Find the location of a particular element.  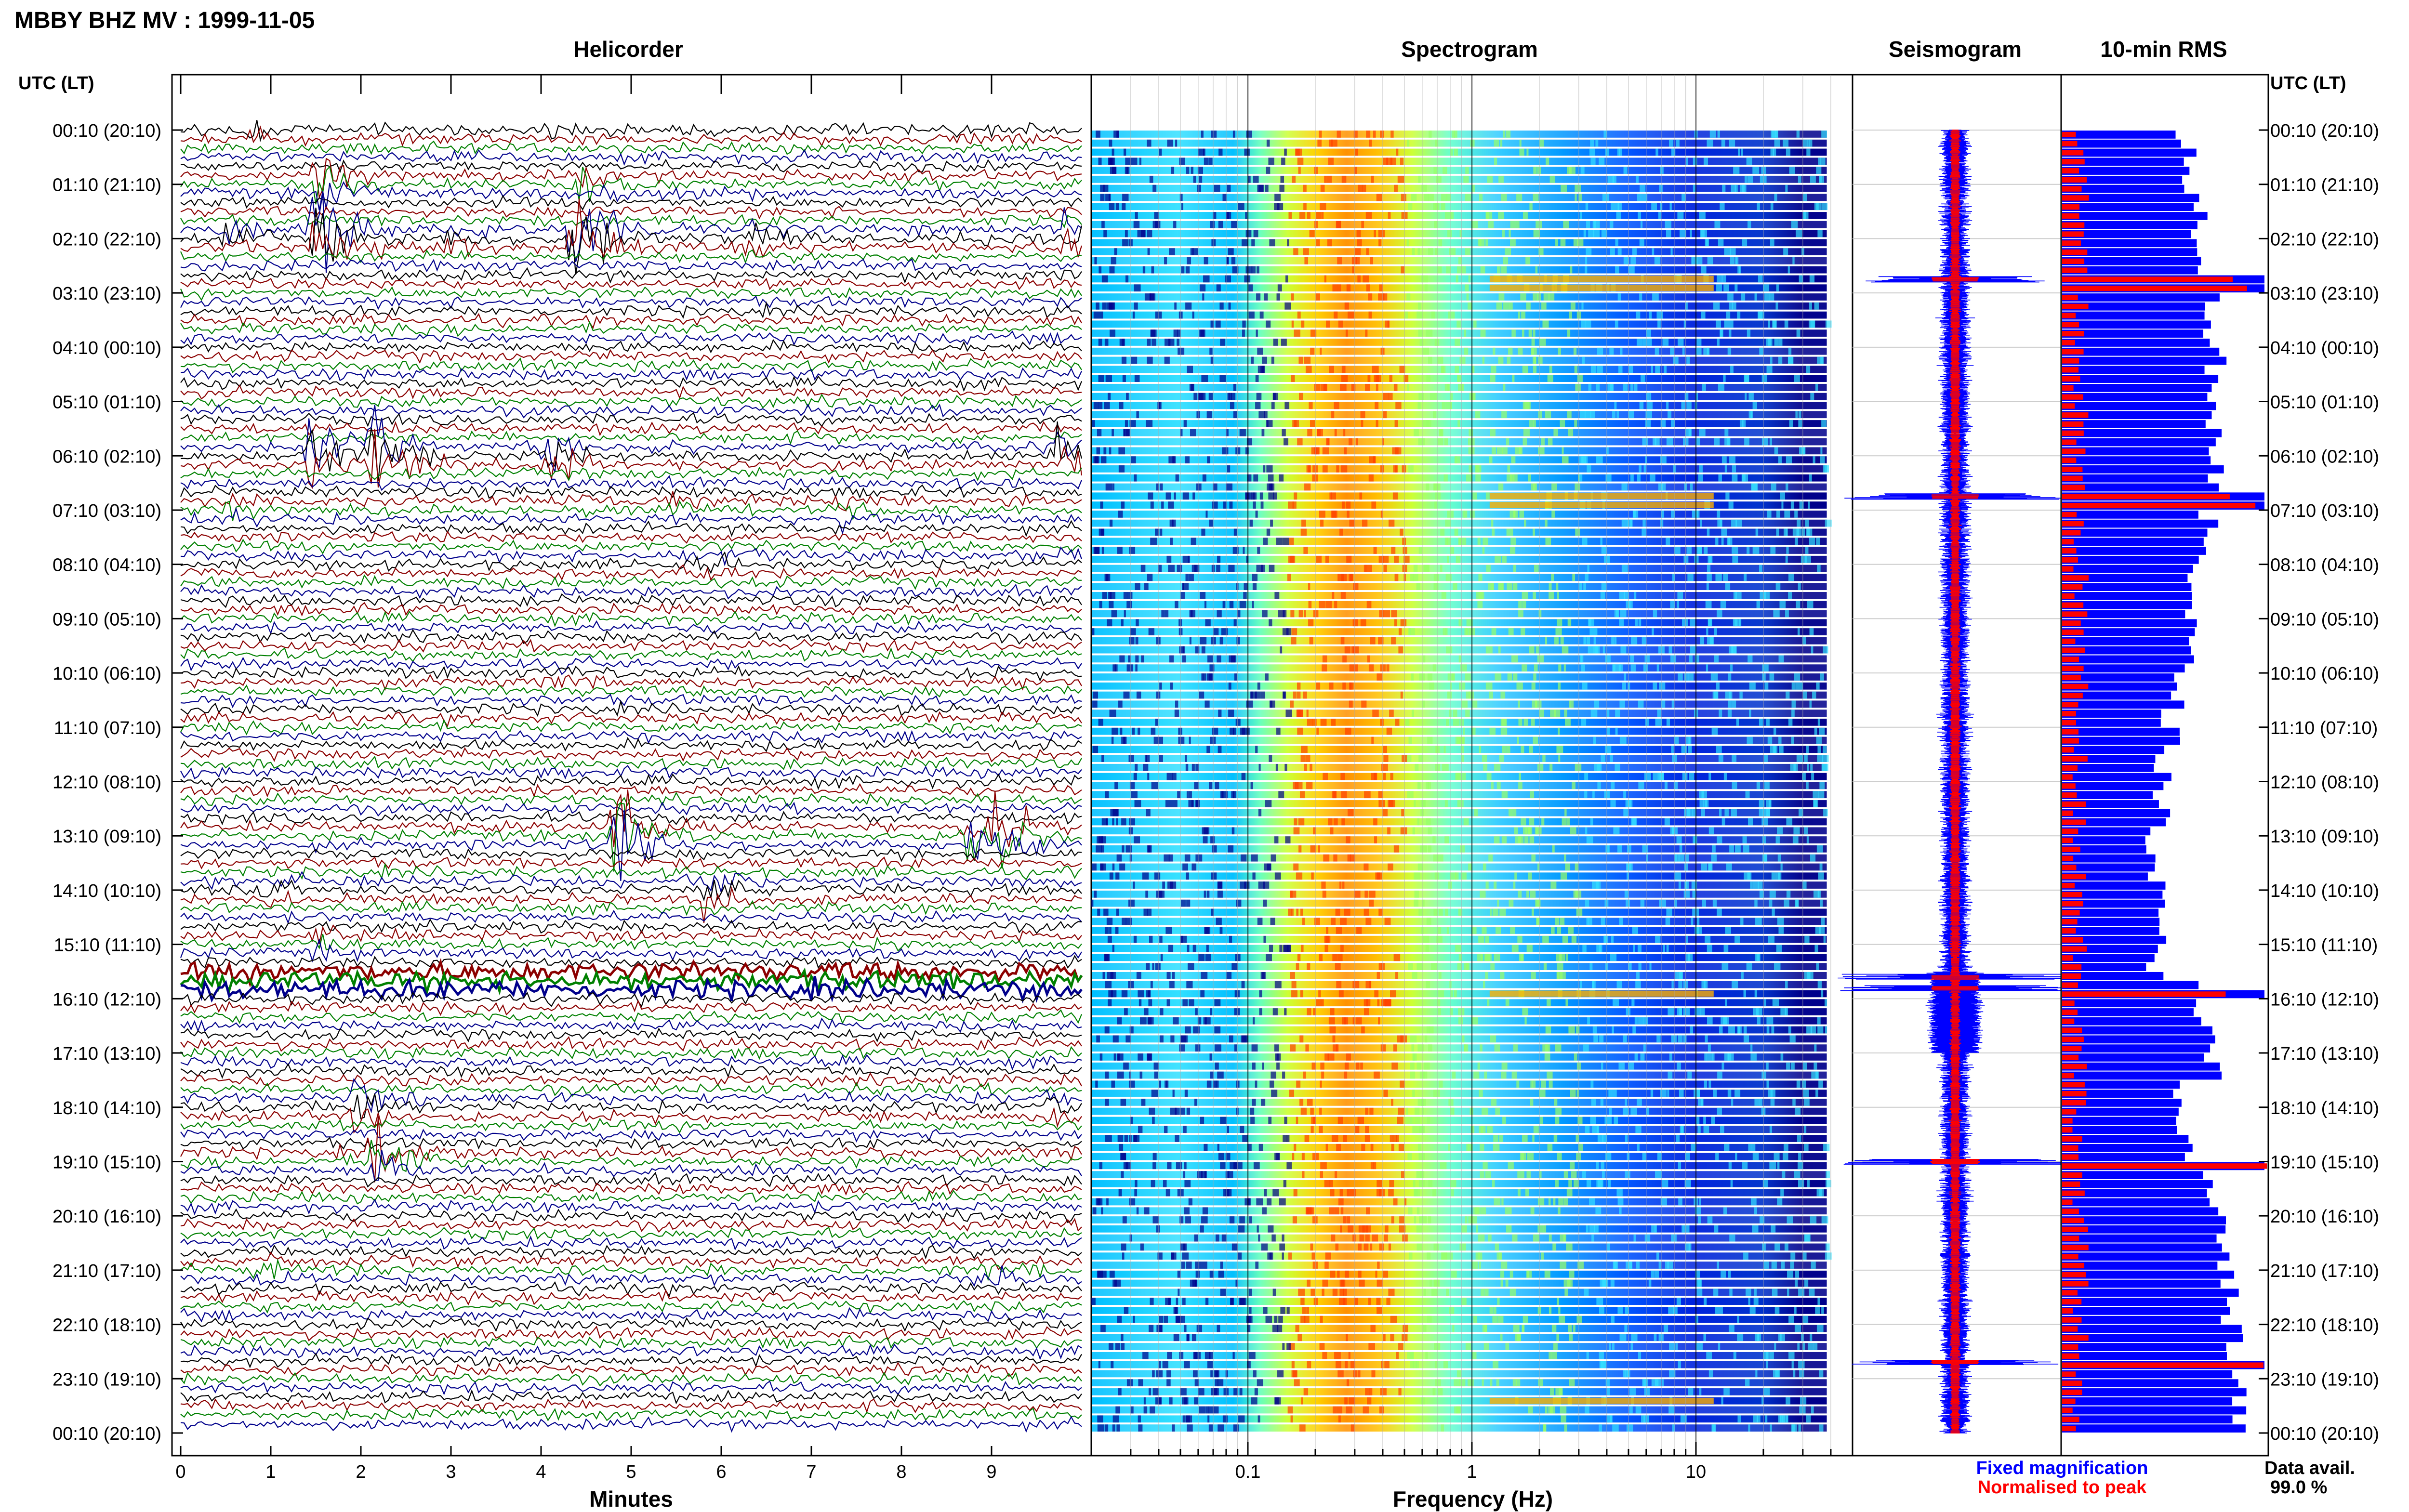

time-label-left: 00:10 (20:10) is located at coordinates (107, 131).